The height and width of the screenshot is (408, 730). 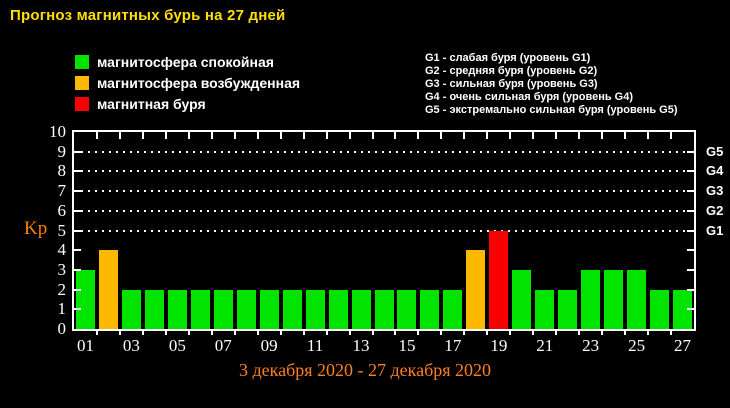 What do you see at coordinates (715, 151) in the screenshot?
I see `g-level-label-G5: G5` at bounding box center [715, 151].